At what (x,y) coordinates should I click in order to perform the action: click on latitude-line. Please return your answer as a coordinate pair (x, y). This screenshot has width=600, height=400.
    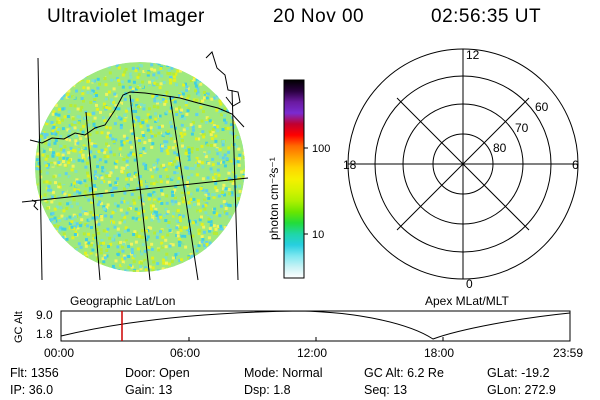
    Looking at the image, I should click on (135, 190).